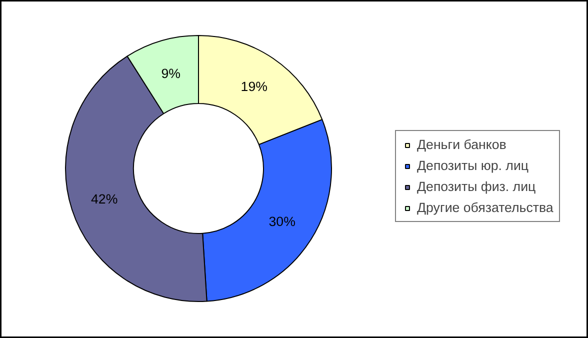 This screenshot has width=588, height=338. I want to click on legend-label: Другие обязательства, so click(485, 207).